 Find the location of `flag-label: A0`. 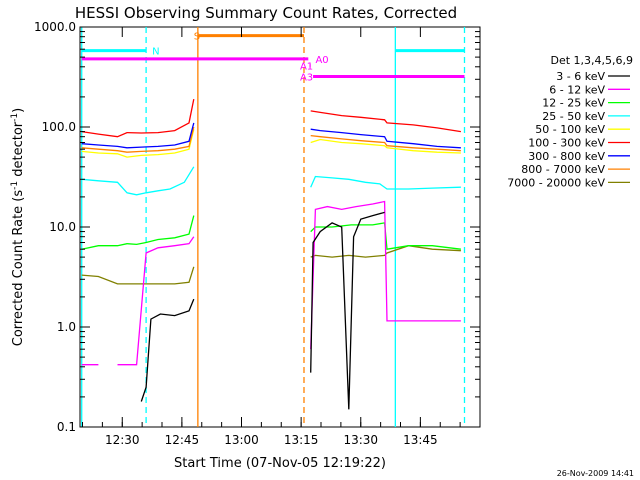

flag-label: A0 is located at coordinates (321, 60).